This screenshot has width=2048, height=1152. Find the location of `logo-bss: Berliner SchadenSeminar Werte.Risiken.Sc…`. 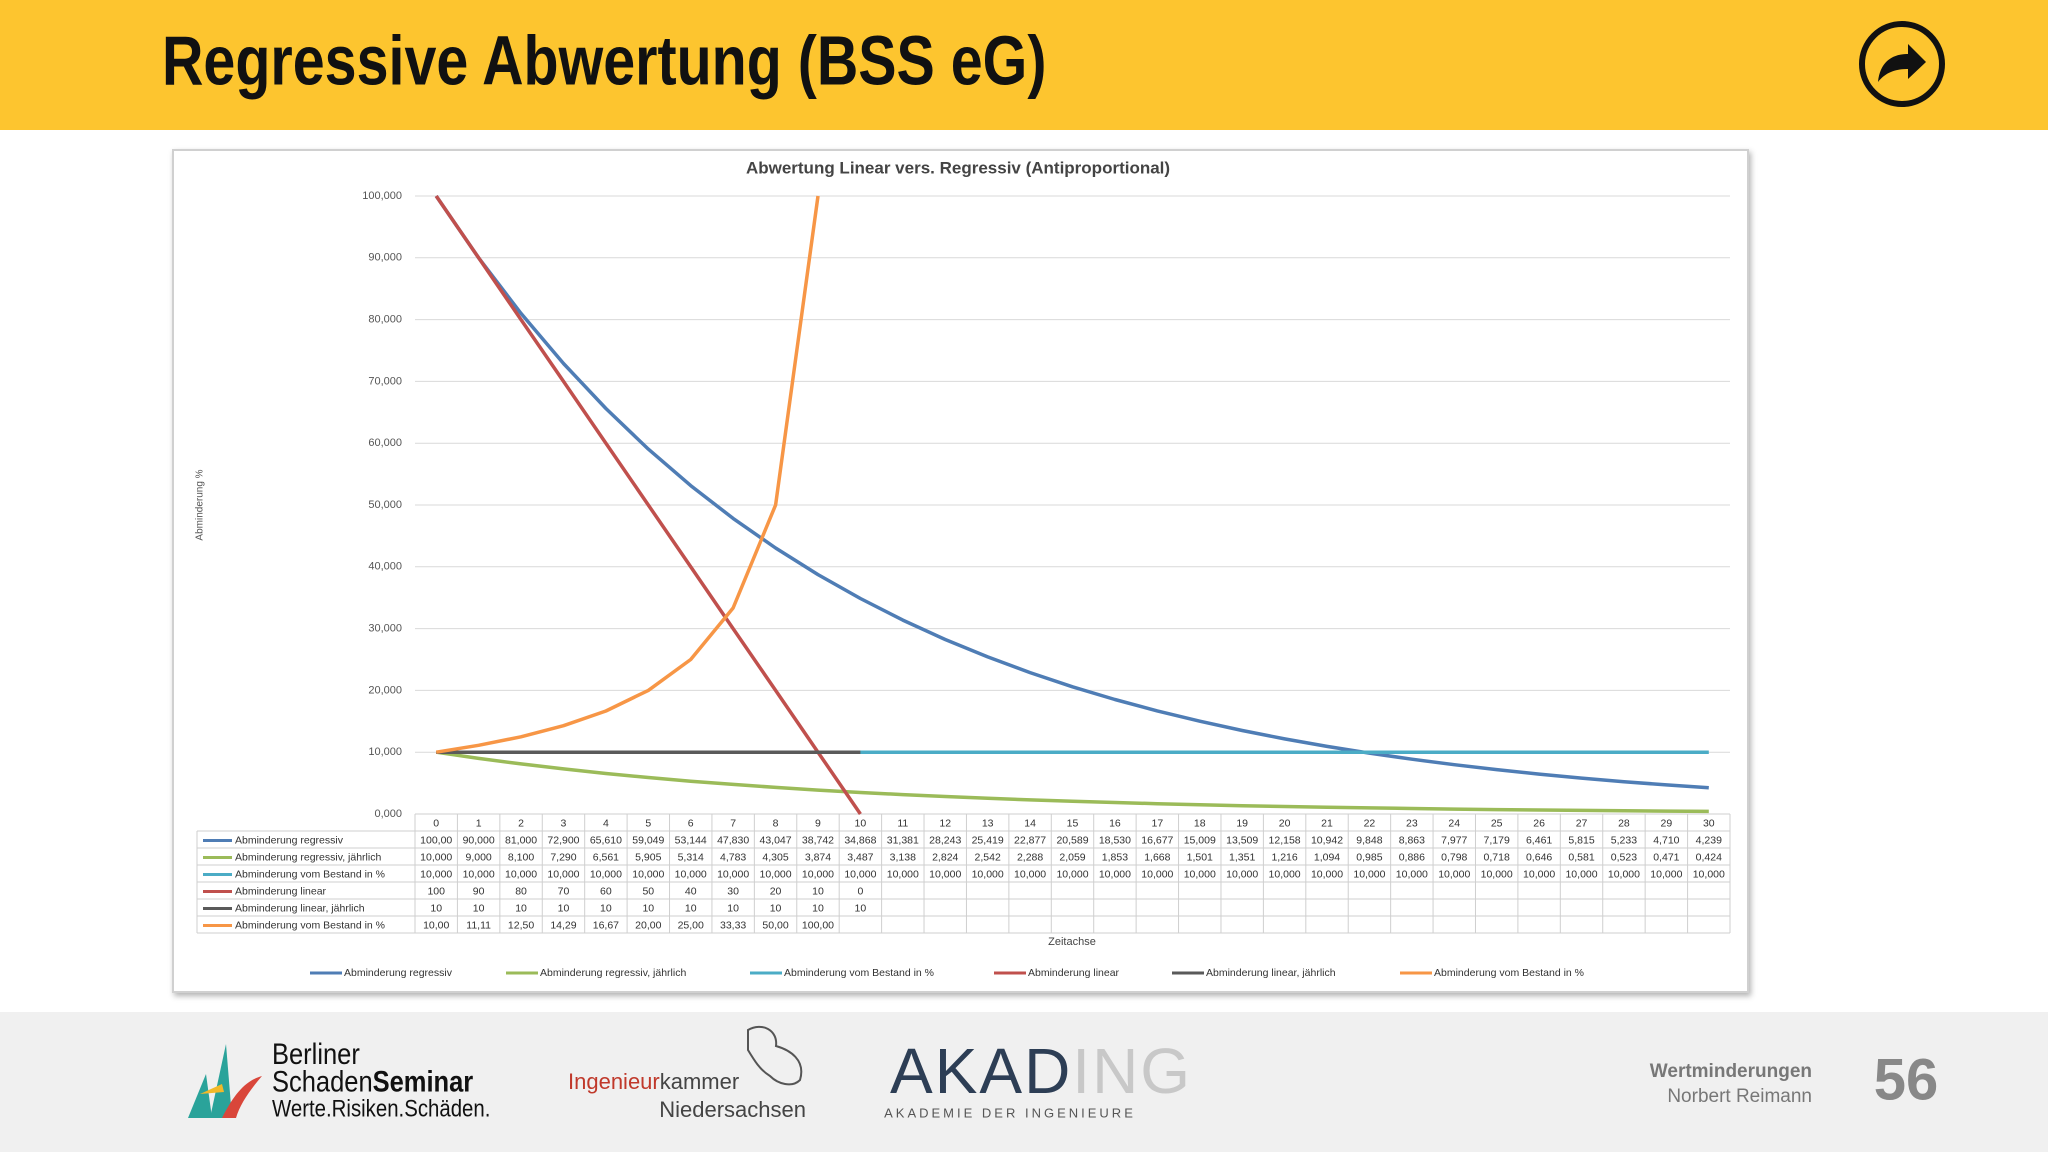

logo-bss: Berliner SchadenSeminar Werte.Risiken.Sc… is located at coordinates (339, 1079).